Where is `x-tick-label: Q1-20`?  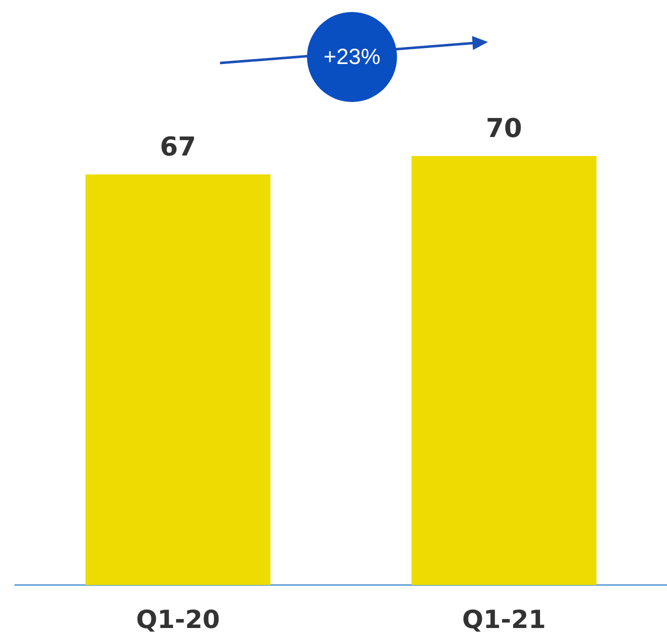
x-tick-label: Q1-20 is located at coordinates (178, 619).